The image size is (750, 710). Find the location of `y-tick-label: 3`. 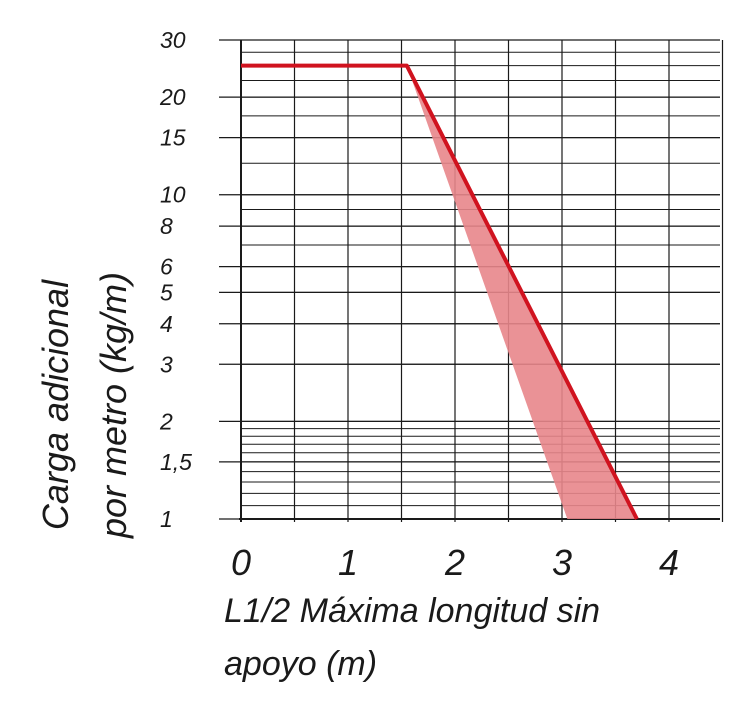

y-tick-label: 3 is located at coordinates (166, 364).